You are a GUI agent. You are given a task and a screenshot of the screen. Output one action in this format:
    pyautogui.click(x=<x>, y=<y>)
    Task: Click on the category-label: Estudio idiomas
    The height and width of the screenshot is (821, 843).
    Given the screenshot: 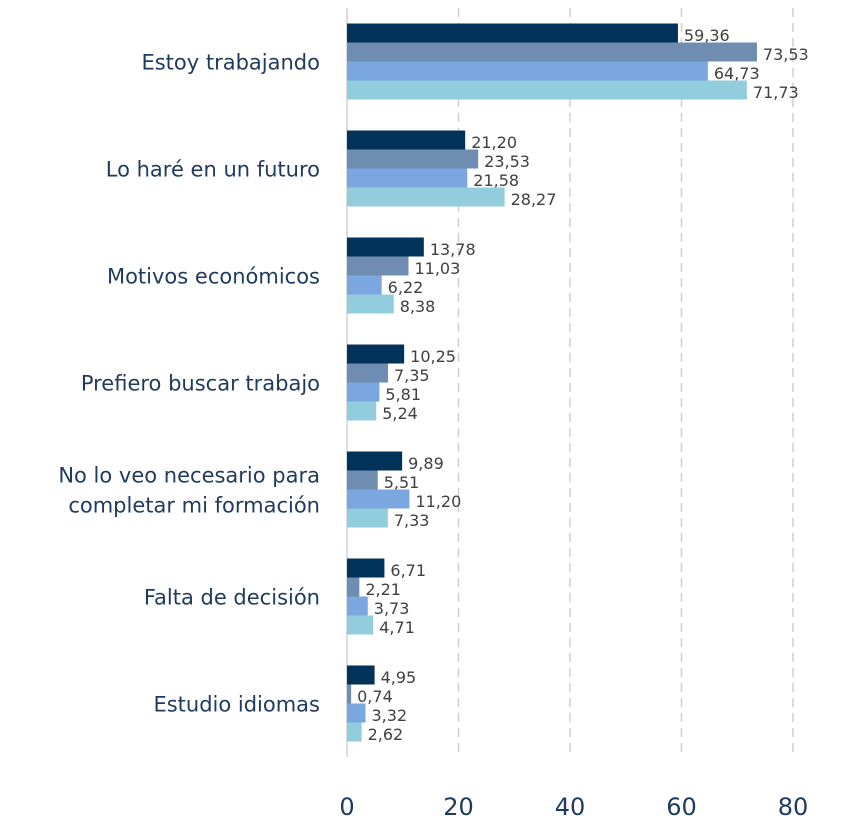 What is the action you would take?
    pyautogui.click(x=236, y=705)
    